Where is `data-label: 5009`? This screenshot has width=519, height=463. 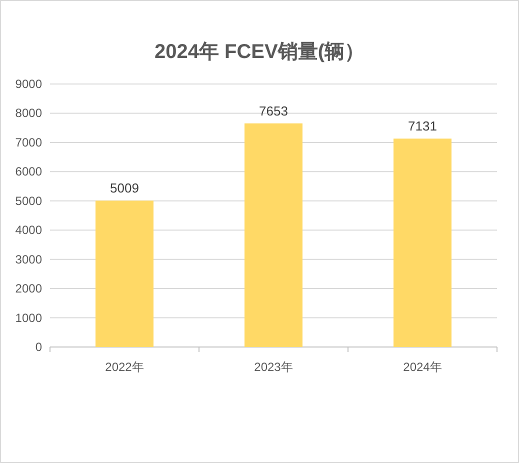
data-label: 5009 is located at coordinates (124, 188).